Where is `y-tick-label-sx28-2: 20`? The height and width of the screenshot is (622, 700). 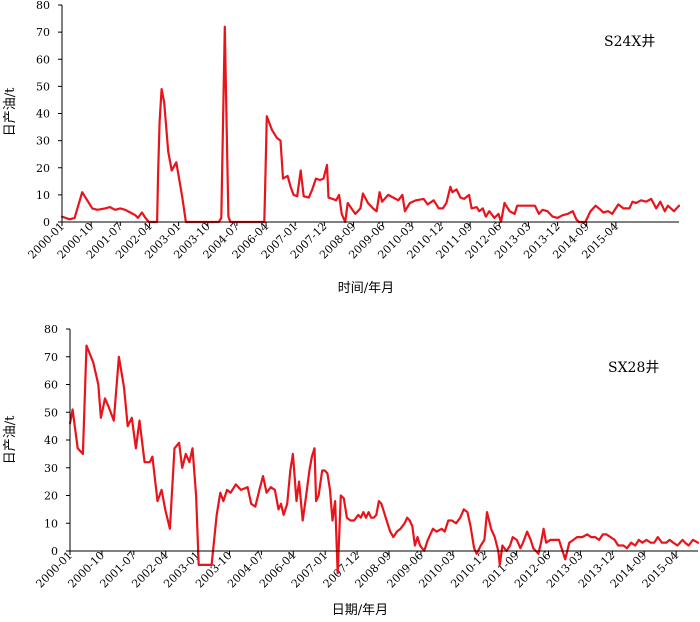
y-tick-label-sx28-2: 20 is located at coordinates (51, 496).